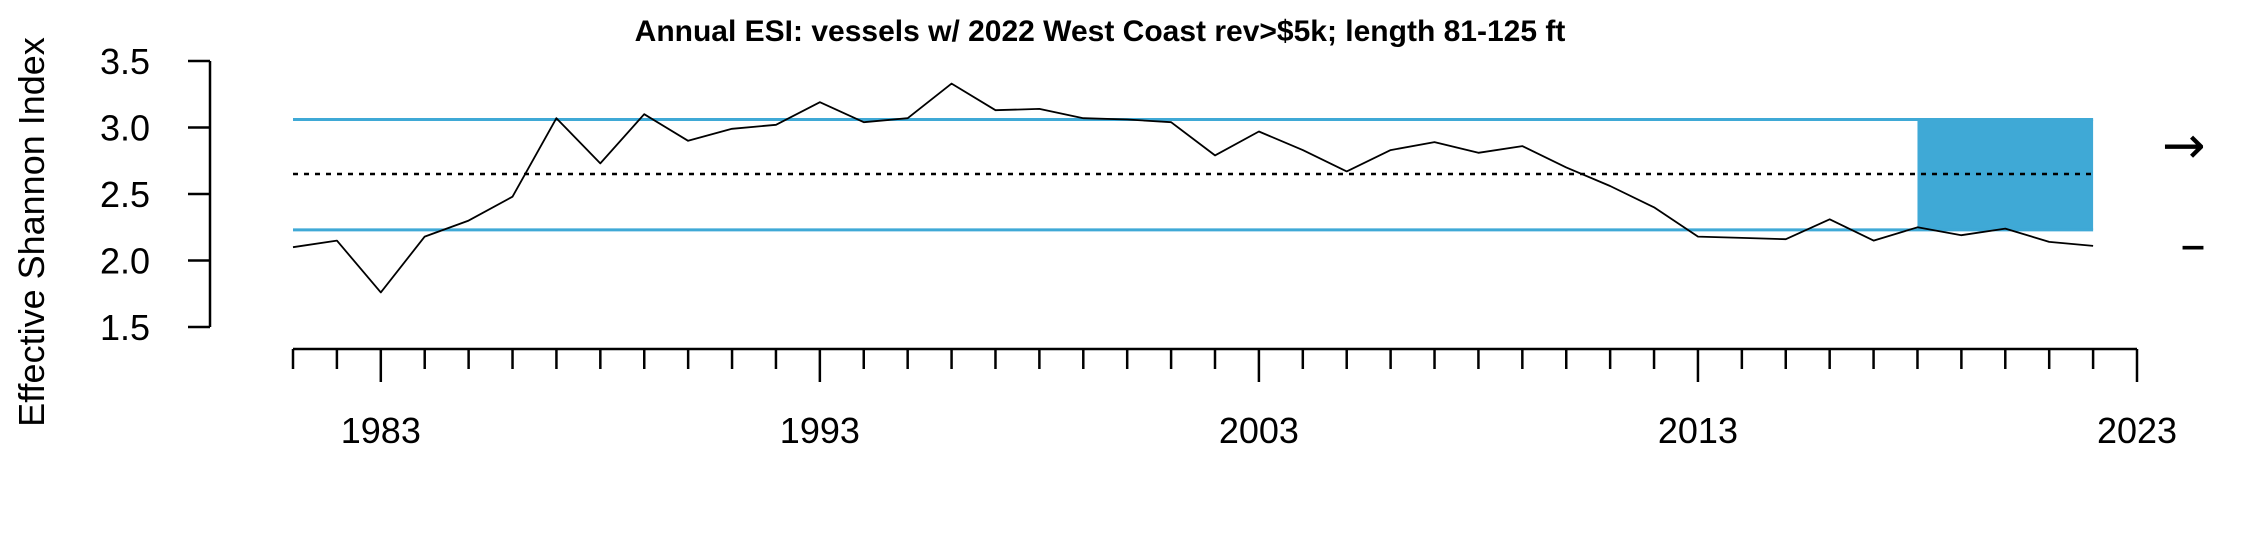 The height and width of the screenshot is (540, 2250). Describe the element at coordinates (820, 430) in the screenshot. I see `x-tick-label: 1993` at that location.